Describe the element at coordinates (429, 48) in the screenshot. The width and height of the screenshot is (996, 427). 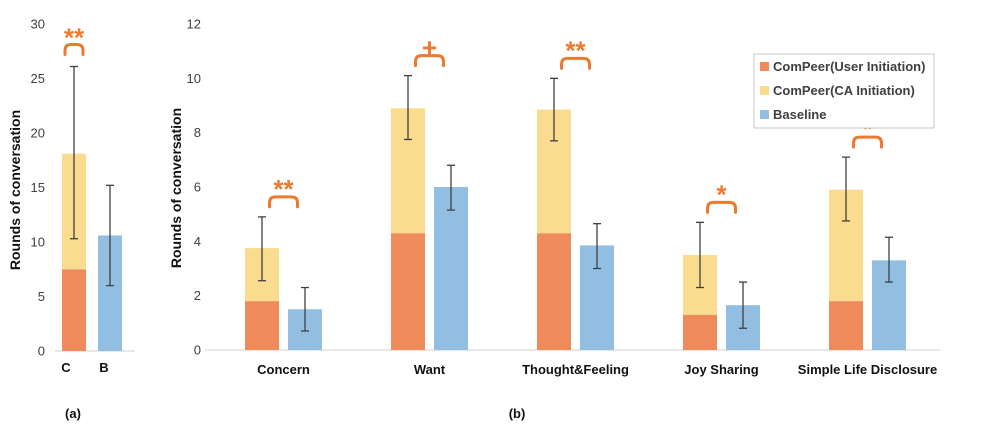
I see `panel-b-significance-mark: +` at that location.